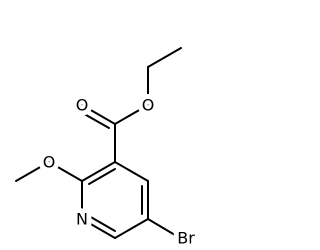 This screenshot has width=320, height=250. I want to click on atom-label: Br, so click(186, 238).